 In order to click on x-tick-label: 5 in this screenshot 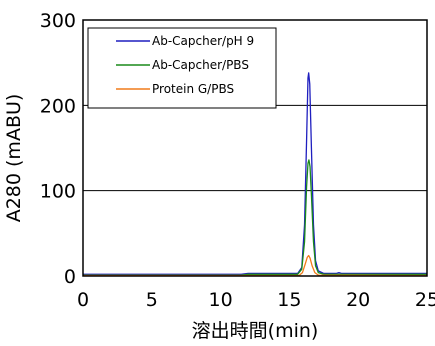, I will do `click(152, 300)`.